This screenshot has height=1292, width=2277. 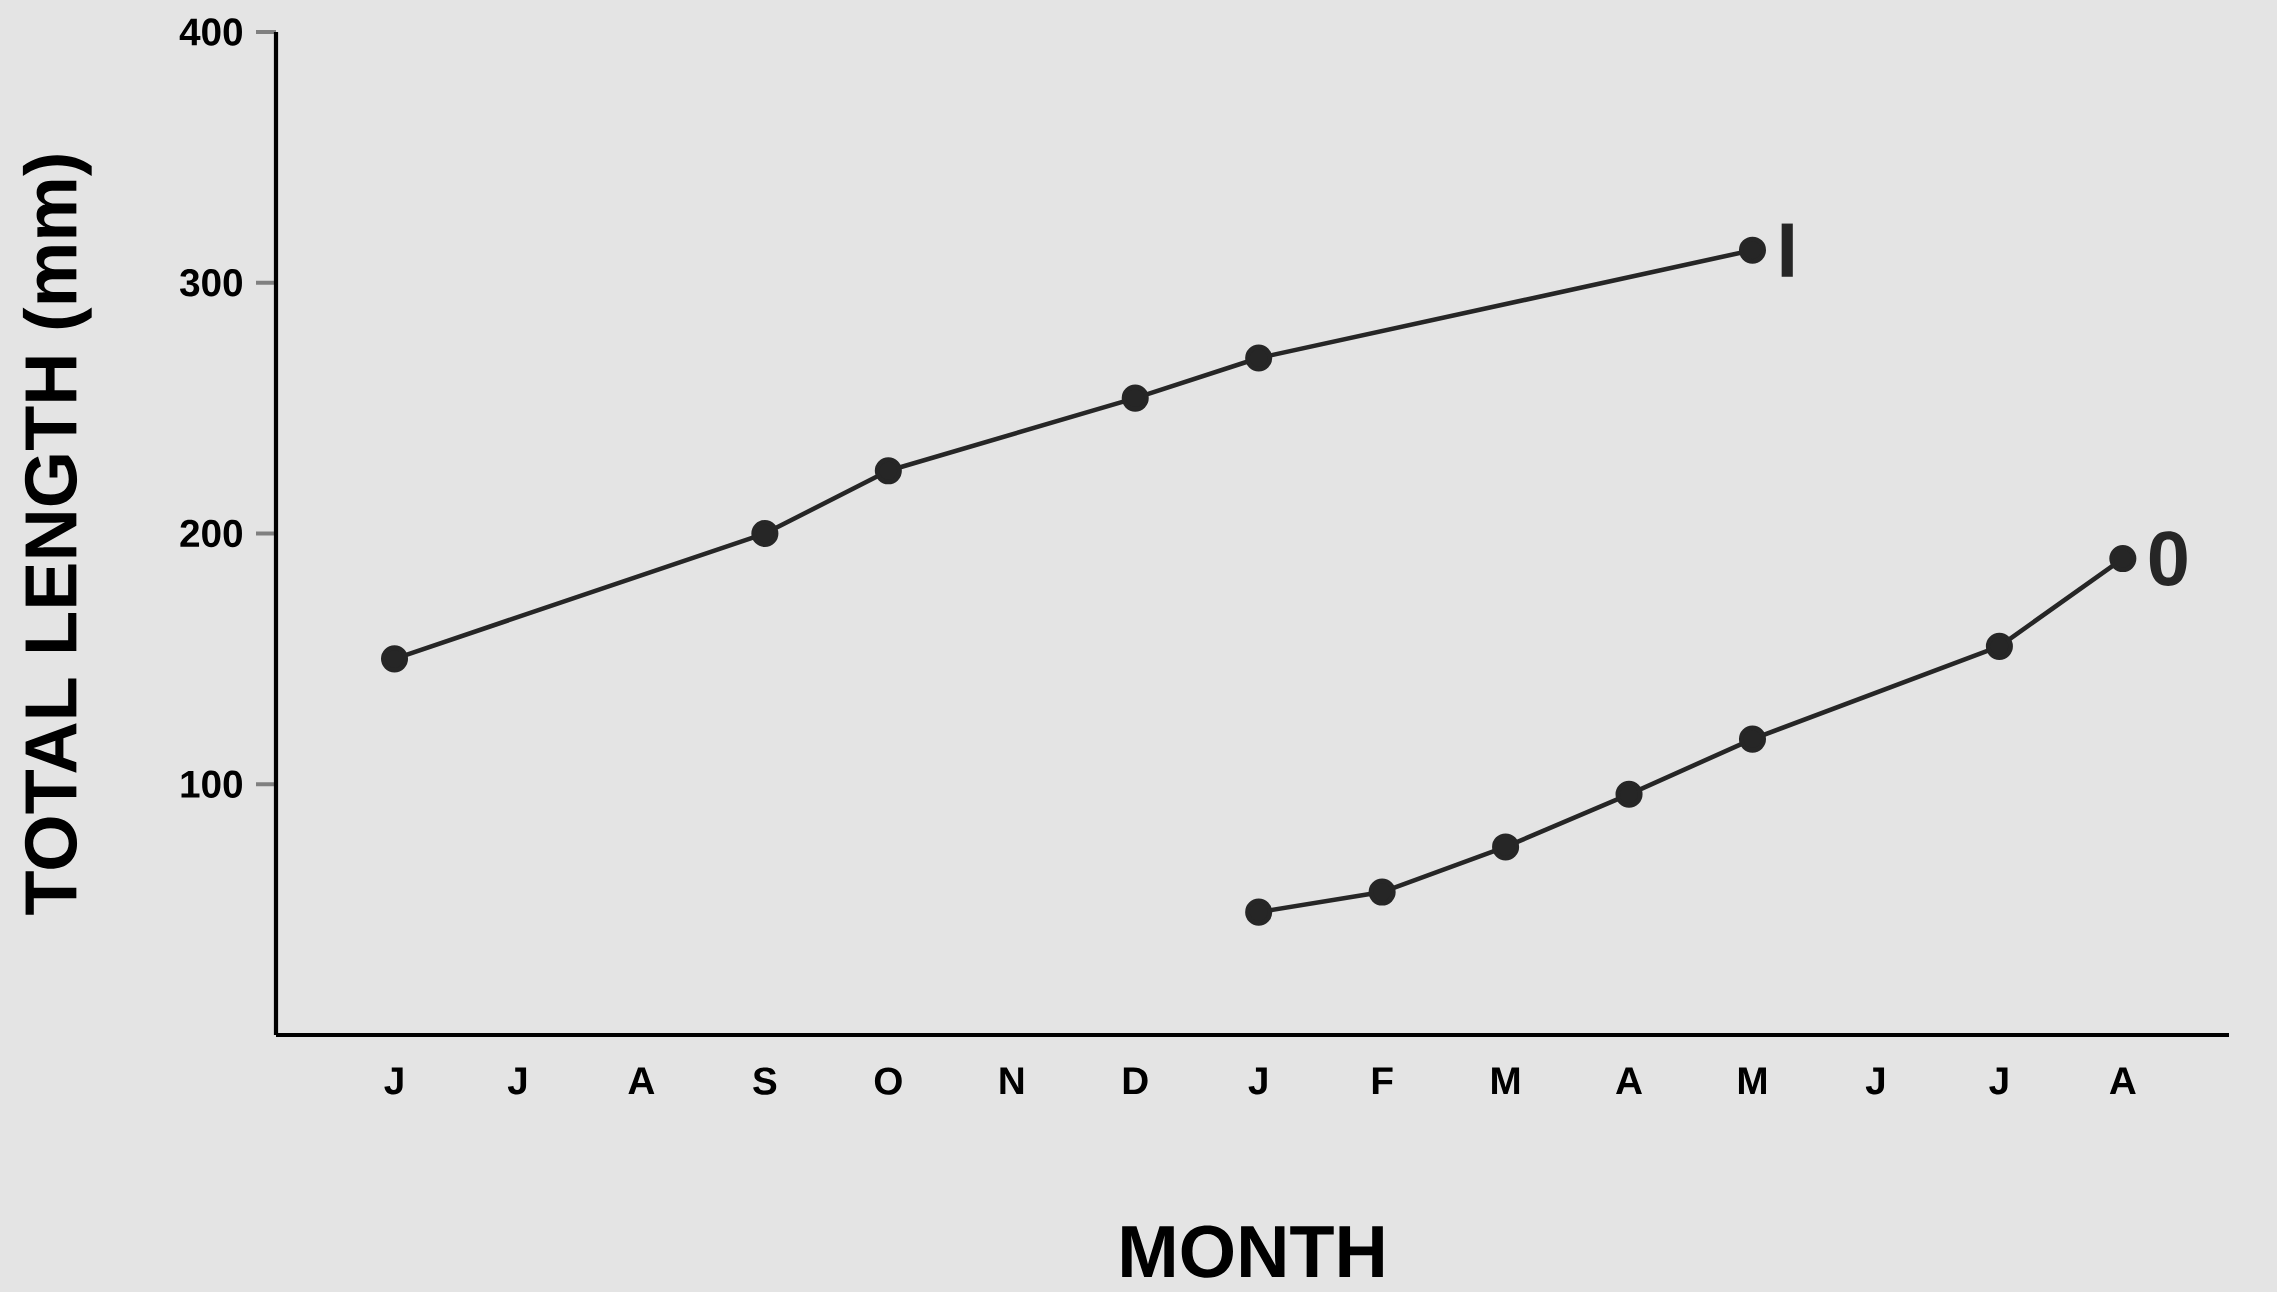 I want to click on y-tick-label: 100, so click(x=211, y=784).